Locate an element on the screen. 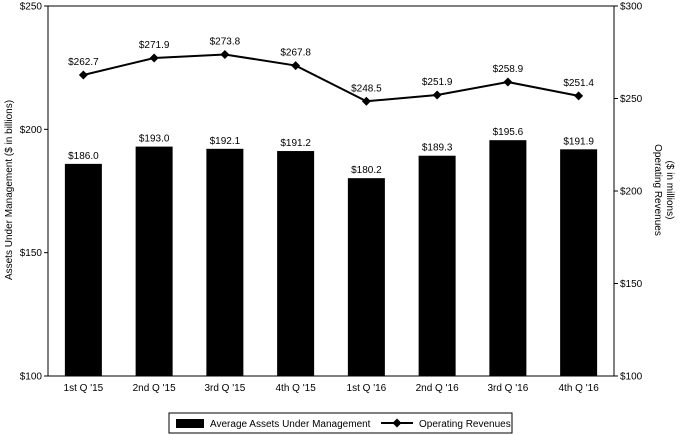  revenue-data-label: $262.7 is located at coordinates (83, 62).